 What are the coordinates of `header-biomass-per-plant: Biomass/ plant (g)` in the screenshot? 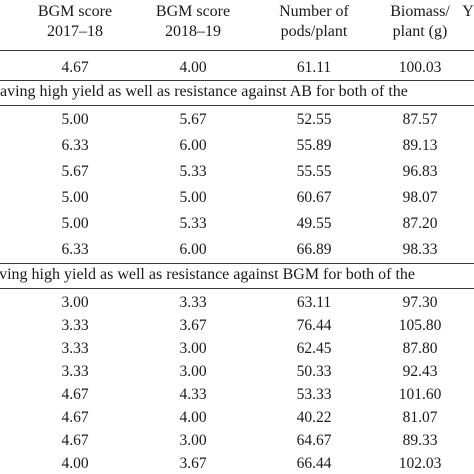 It's located at (417, 22).